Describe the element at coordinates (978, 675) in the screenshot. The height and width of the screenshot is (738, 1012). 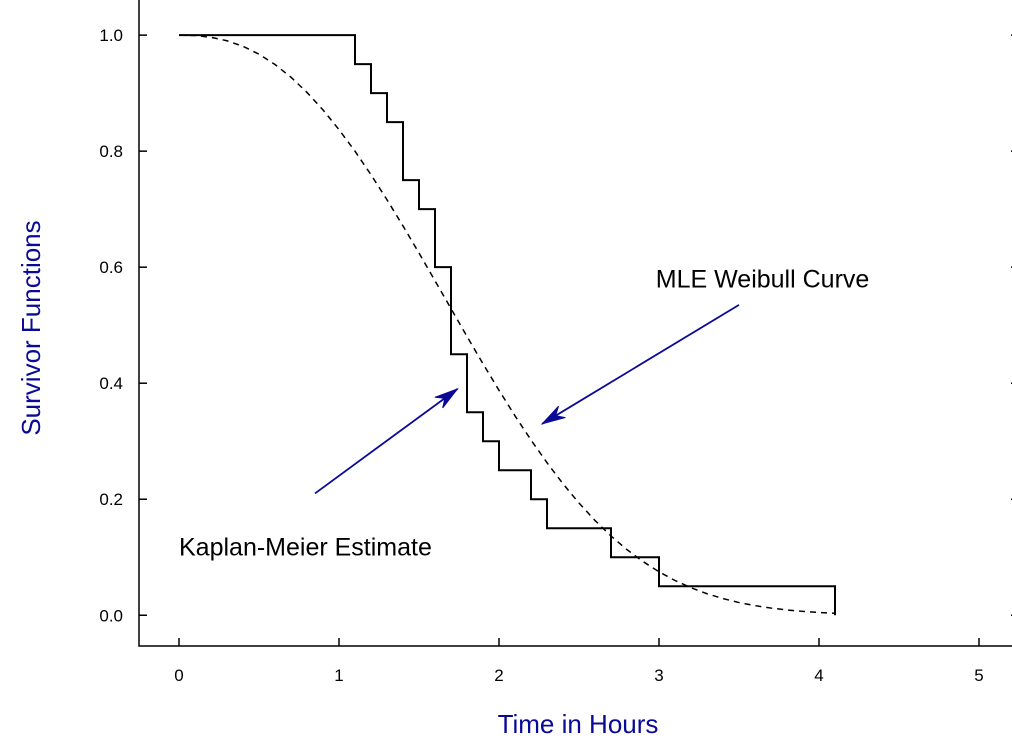
I see `x-tick-label: 5` at that location.